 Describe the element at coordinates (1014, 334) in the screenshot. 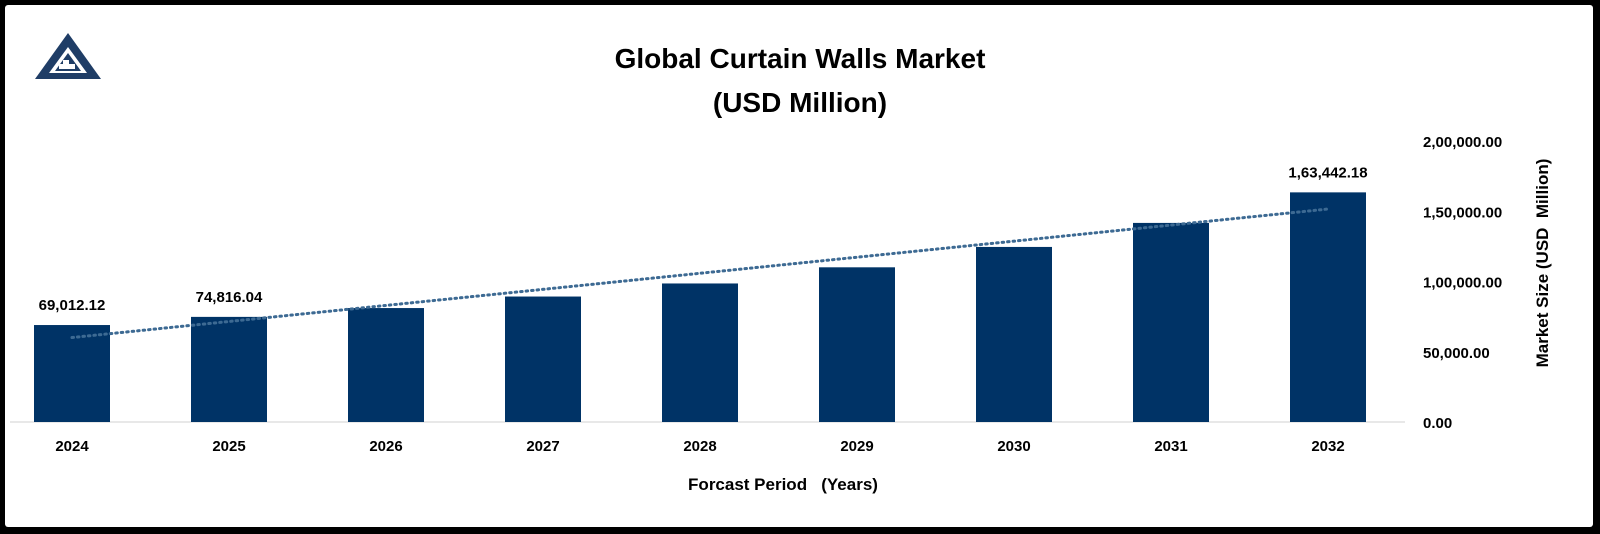

I see `bar-2030` at that location.